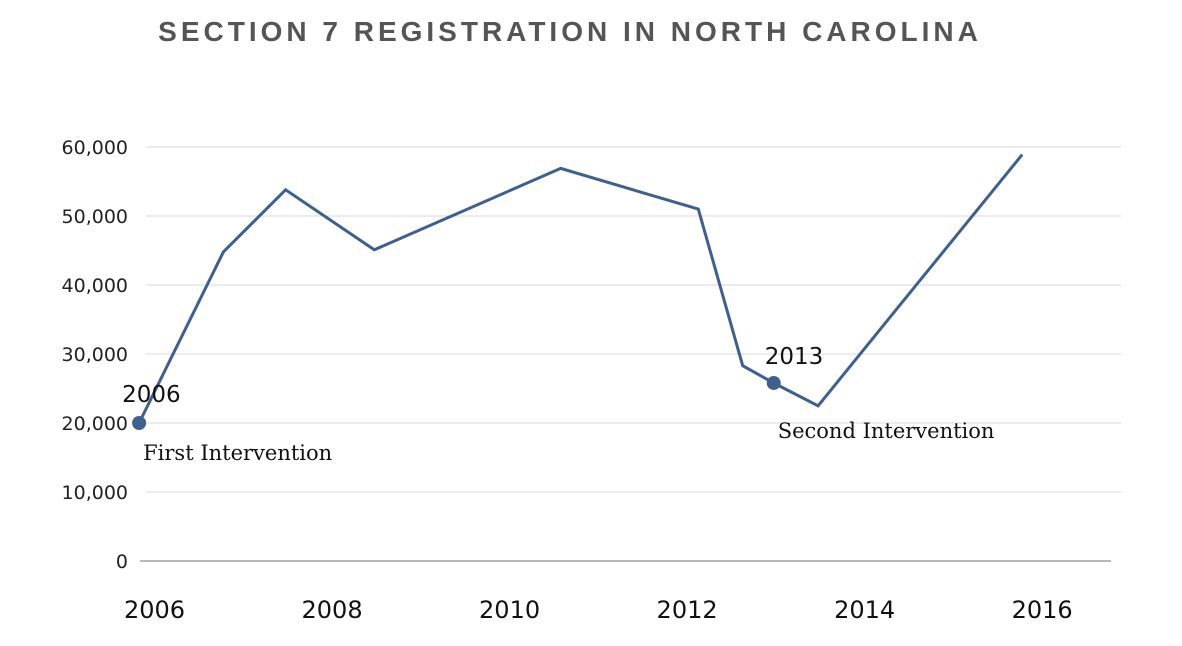  I want to click on x-tick-label: 2012, so click(687, 610).